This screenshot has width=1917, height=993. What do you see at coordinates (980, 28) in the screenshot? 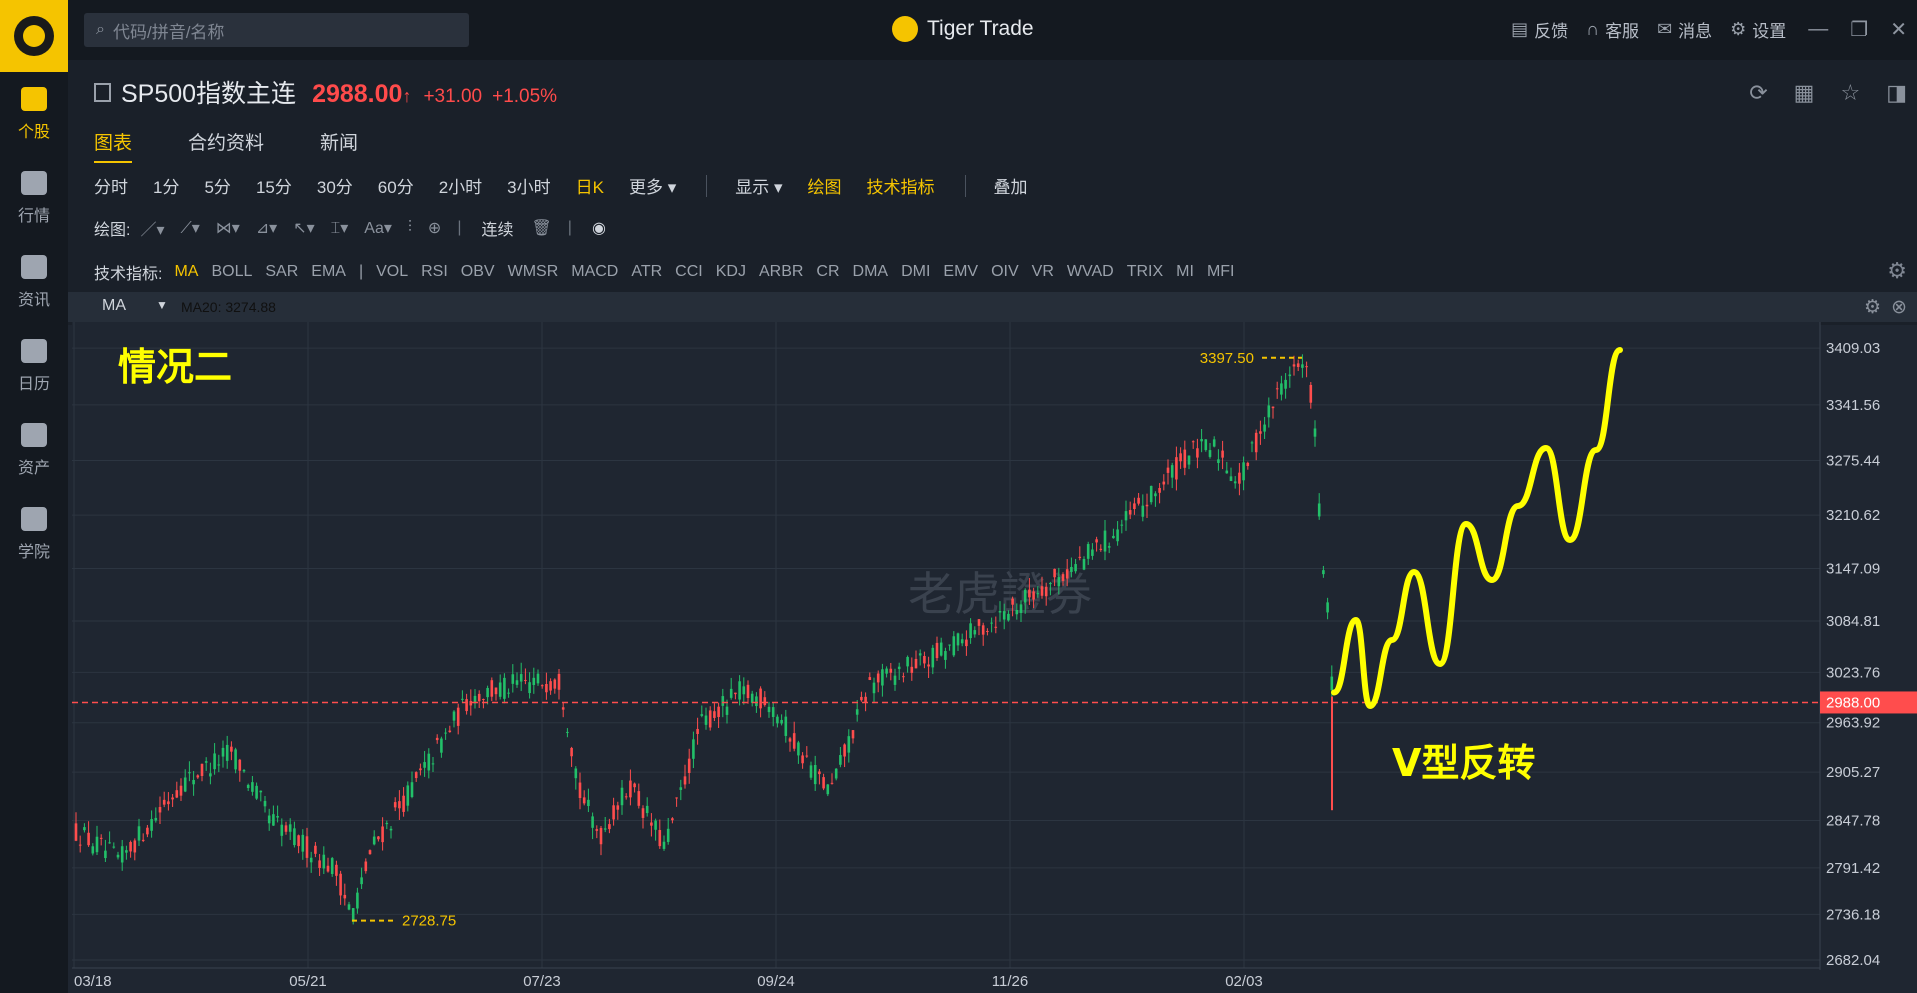
I see `brand-name: Tiger Trade` at bounding box center [980, 28].